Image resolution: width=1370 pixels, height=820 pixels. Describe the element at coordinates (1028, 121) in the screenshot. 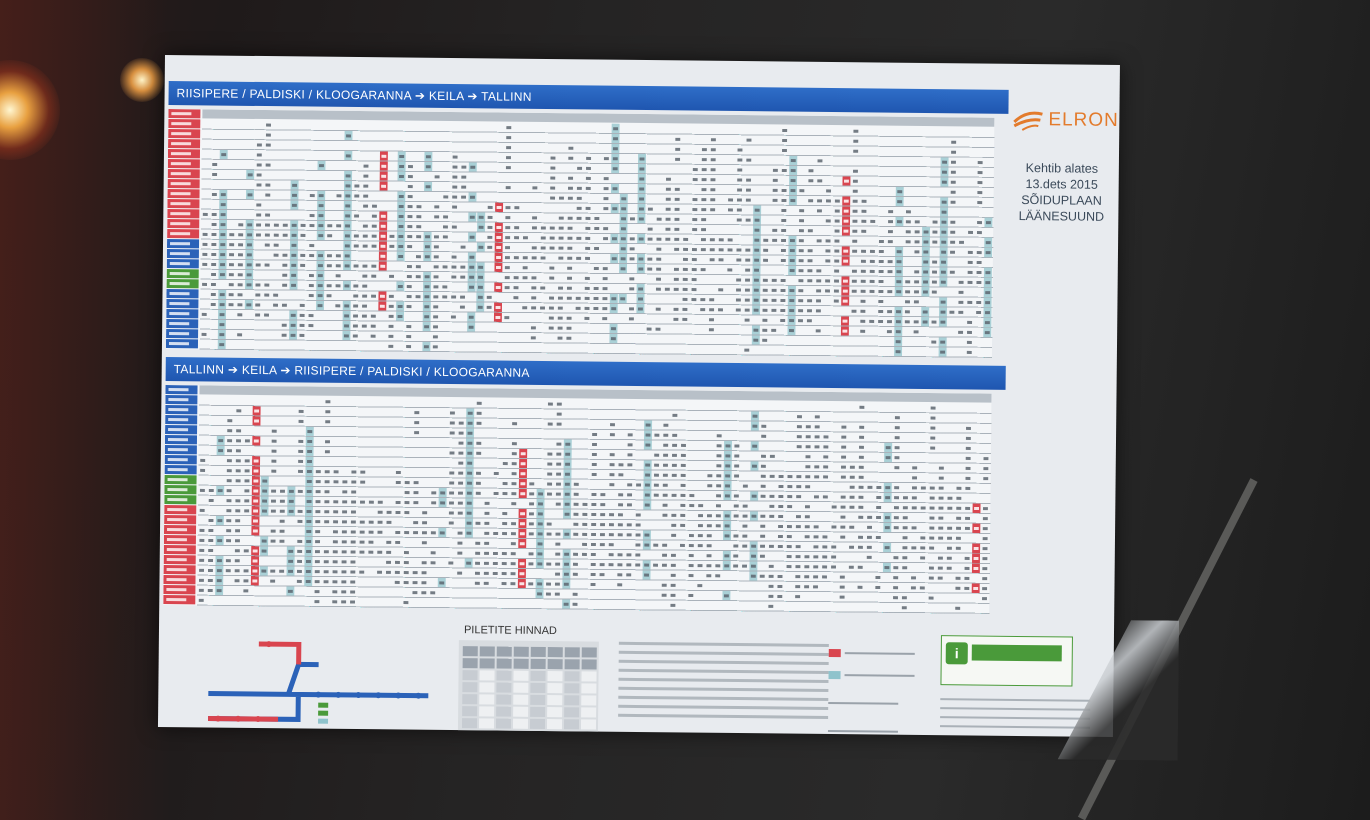

I see `elron-logo-icon` at that location.